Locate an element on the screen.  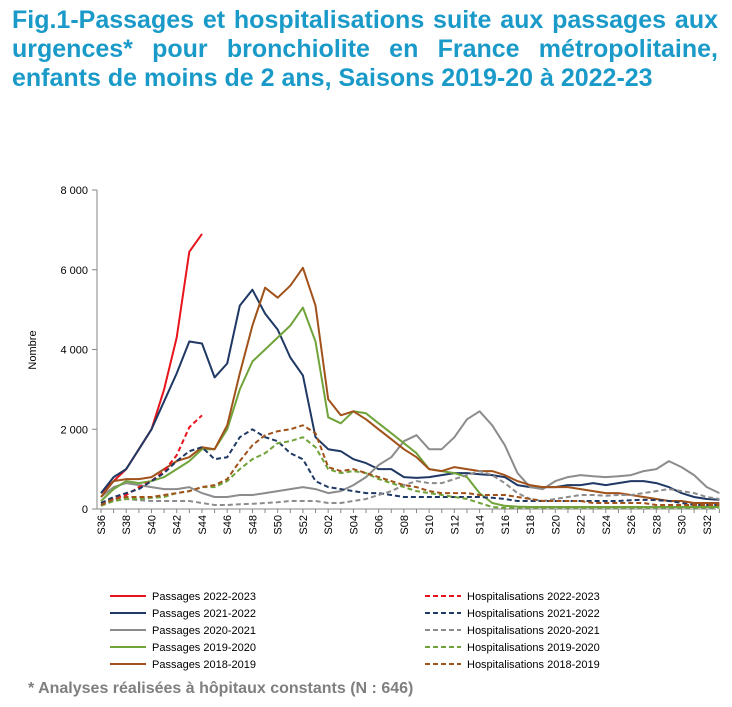
x-tick-label: S36 is located at coordinates (102, 525).